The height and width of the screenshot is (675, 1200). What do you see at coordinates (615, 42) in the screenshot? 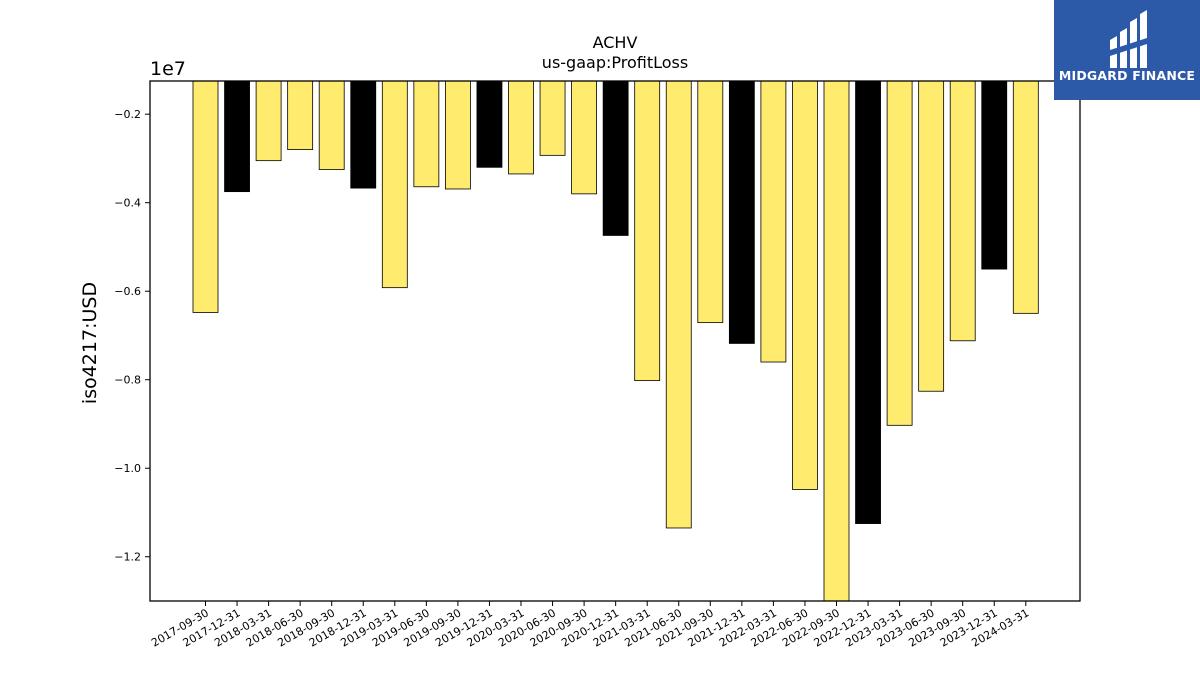
I see `chart-title: ACHV` at bounding box center [615, 42].